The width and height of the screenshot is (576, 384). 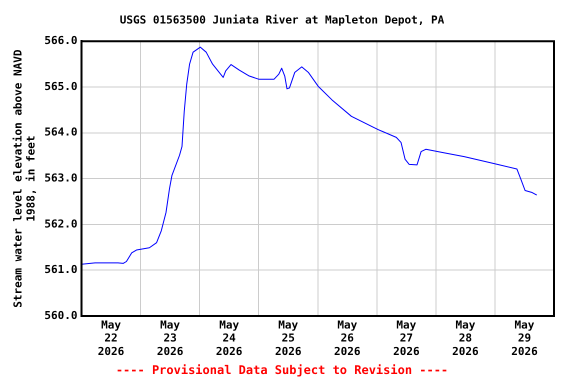 I want to click on x-tick-label: May 23 2026, so click(x=170, y=338).